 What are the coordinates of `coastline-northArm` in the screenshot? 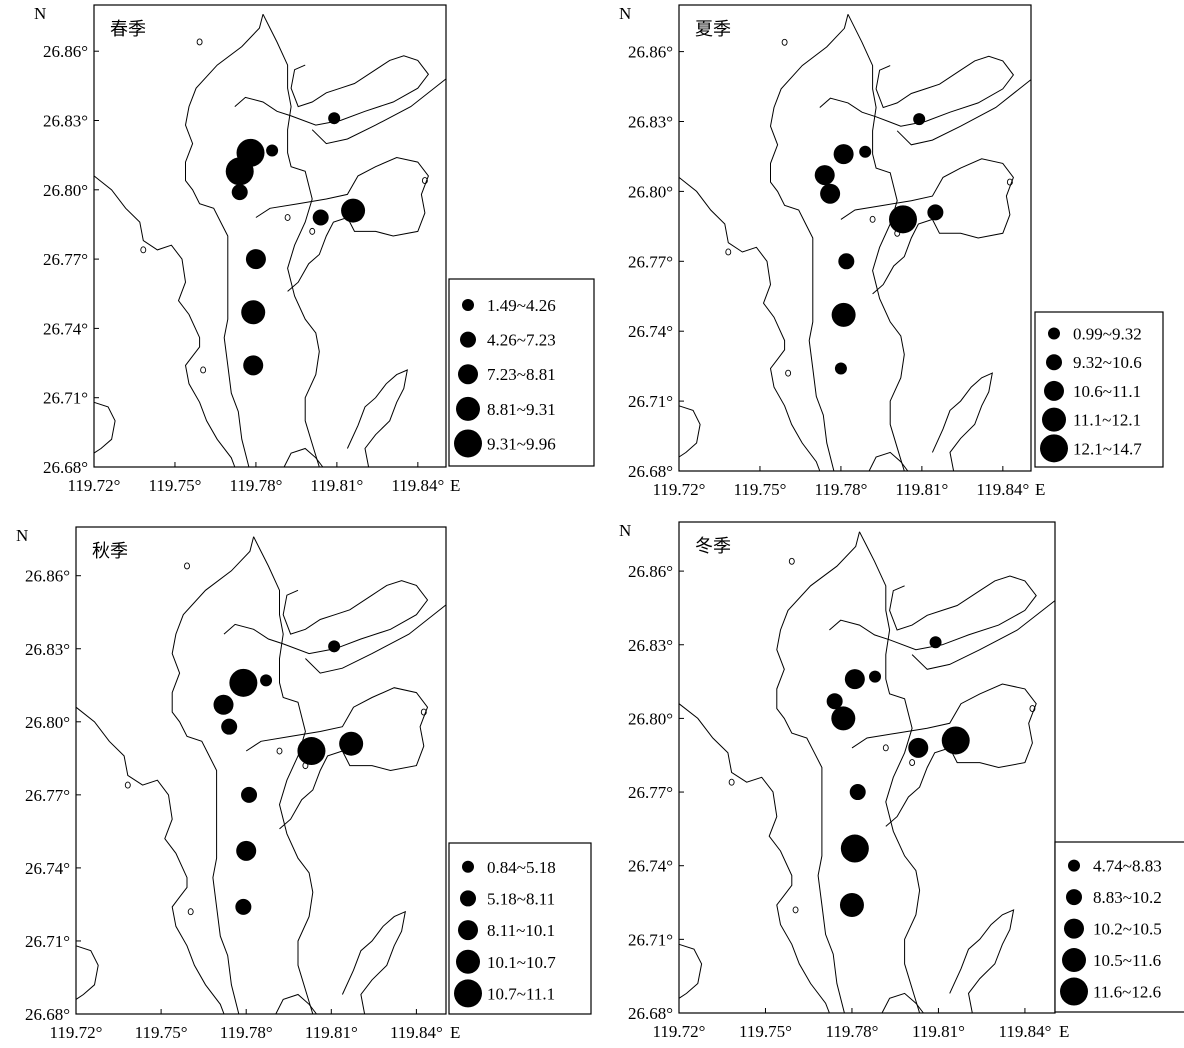 It's located at (326, 617).